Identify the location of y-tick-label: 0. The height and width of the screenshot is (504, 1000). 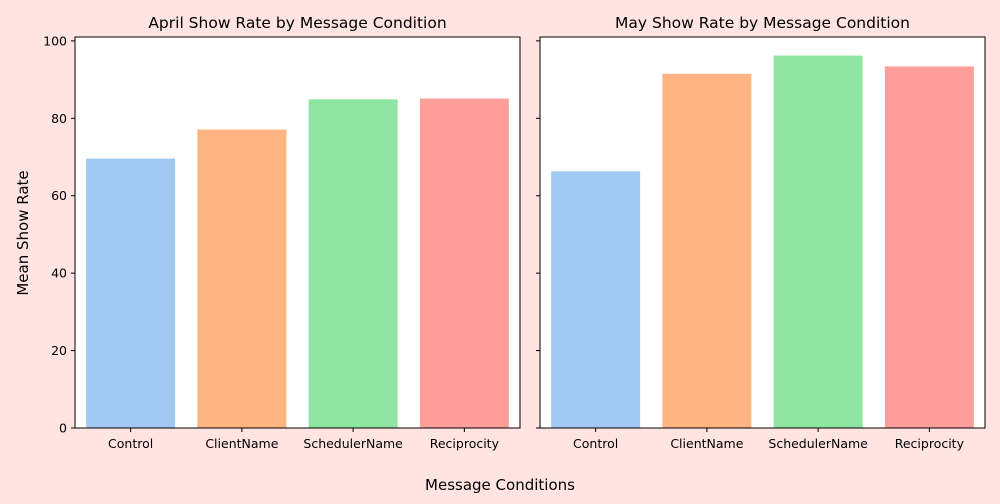
(63, 428).